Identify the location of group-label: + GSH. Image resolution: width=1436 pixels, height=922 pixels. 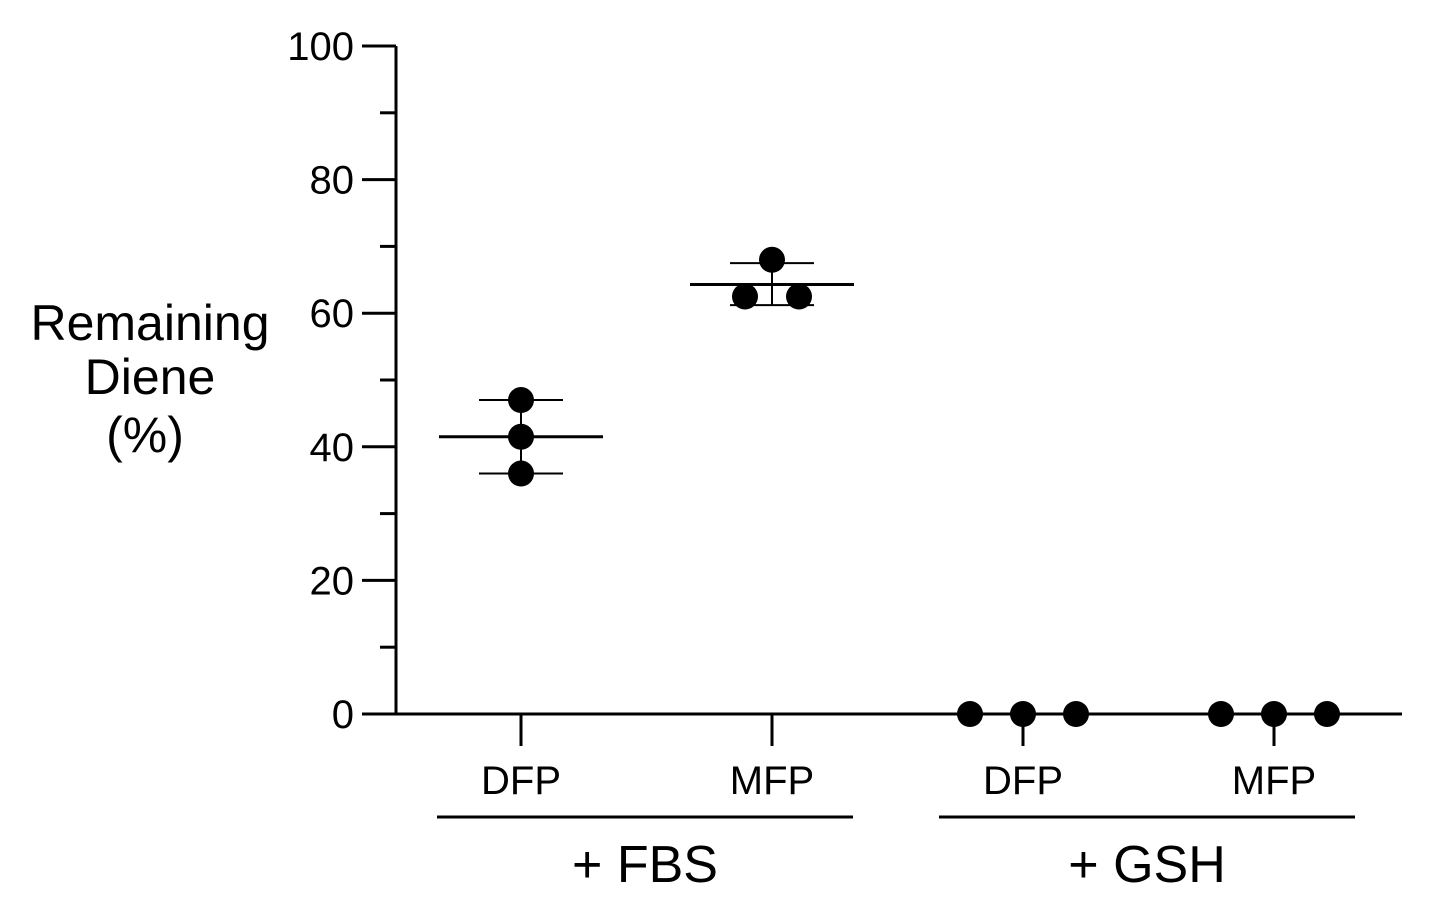
(1147, 865).